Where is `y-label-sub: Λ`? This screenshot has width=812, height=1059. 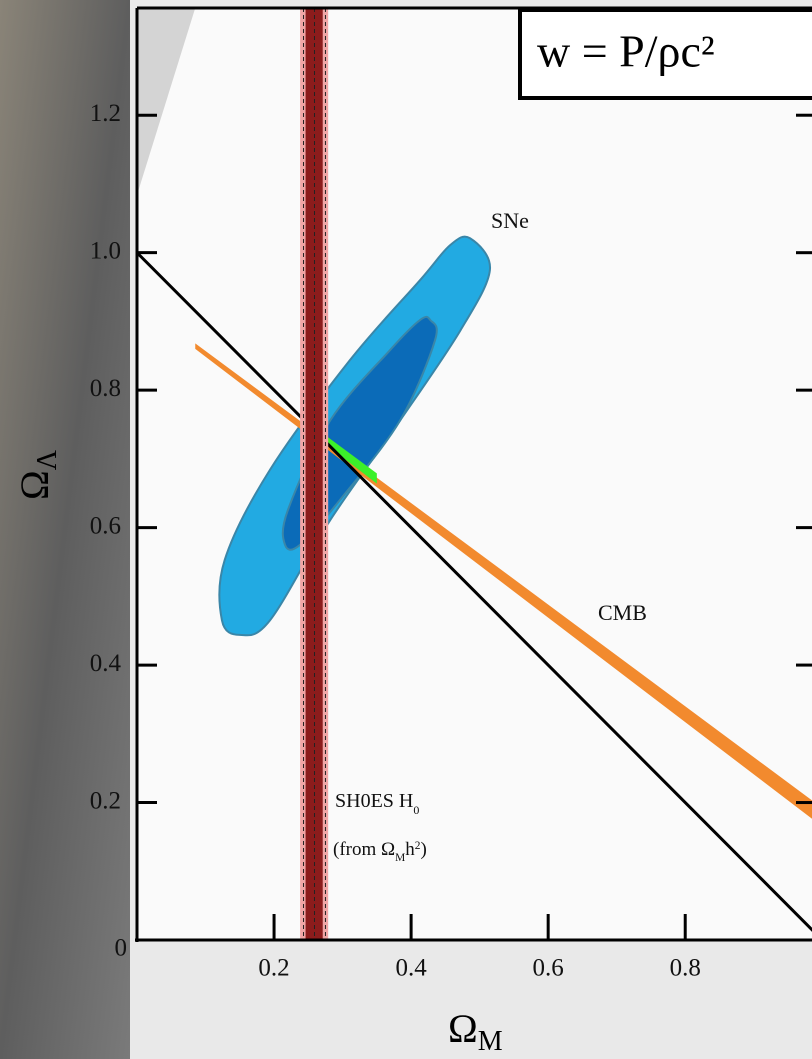 y-label-sub: Λ is located at coordinates (47, 459).